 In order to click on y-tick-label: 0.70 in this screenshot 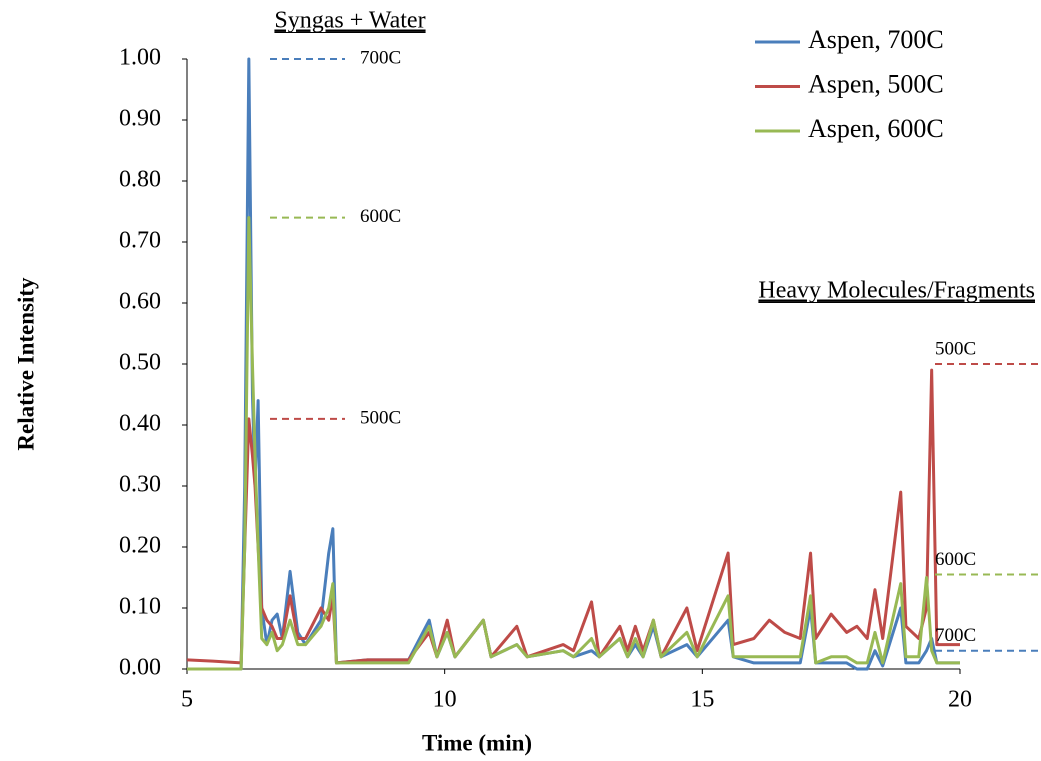, I will do `click(140, 241)`.